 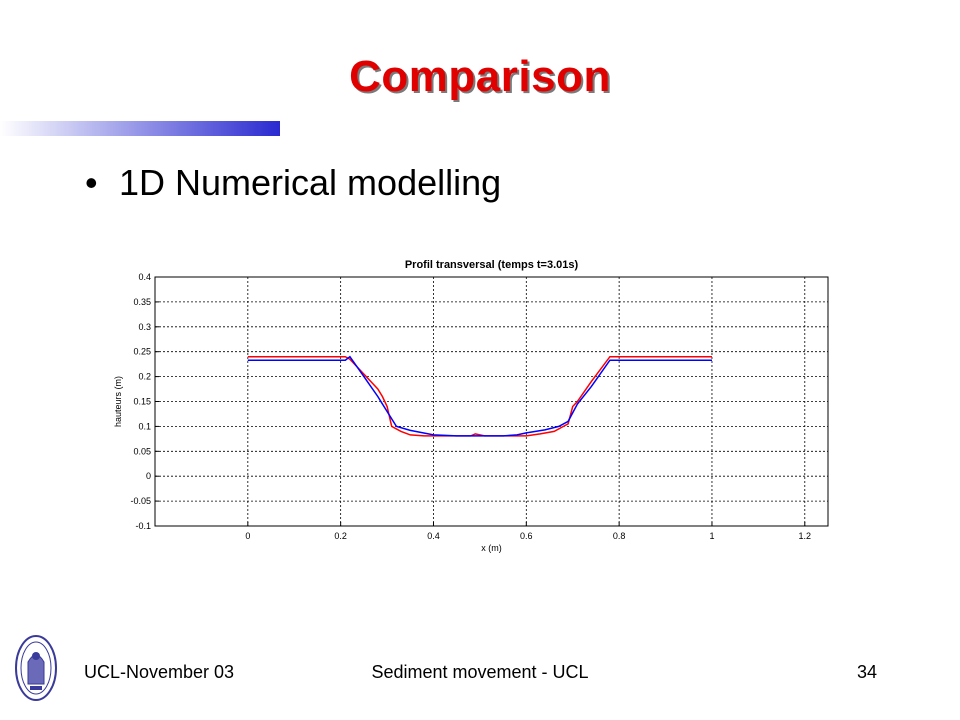 I want to click on y-tick-label: 0.25, so click(x=142, y=352).